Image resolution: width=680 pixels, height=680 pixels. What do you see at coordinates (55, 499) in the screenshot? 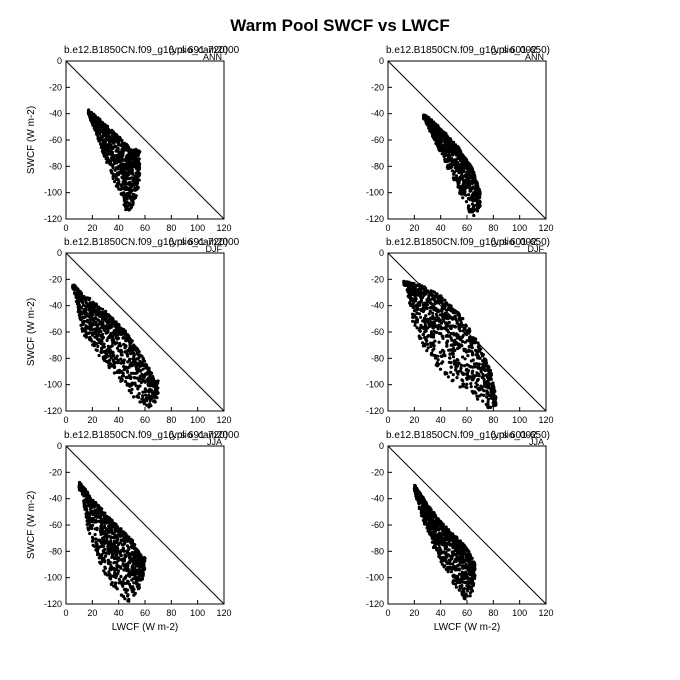
I see `y-tick-label: -40` at bounding box center [55, 499].